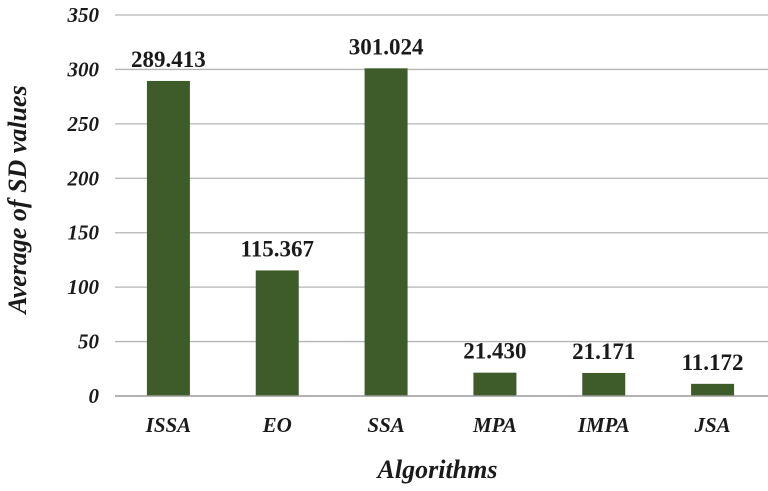 The width and height of the screenshot is (768, 491). Describe the element at coordinates (438, 425) in the screenshot. I see `x-axis-ticks: ISSA EO SSA MPA IMPA JSA` at that location.